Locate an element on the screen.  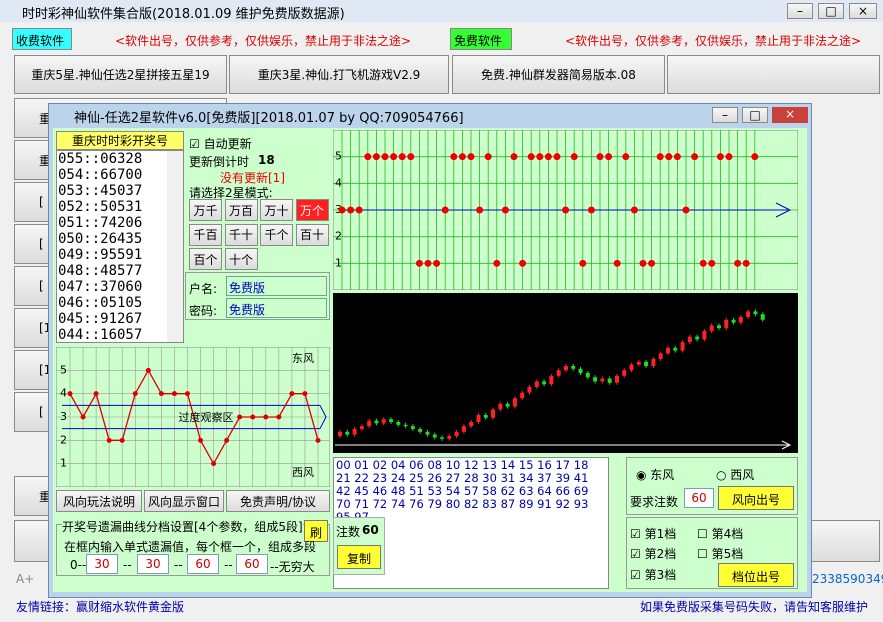
wind-button: 免责声明/协议 is located at coordinates (278, 501).